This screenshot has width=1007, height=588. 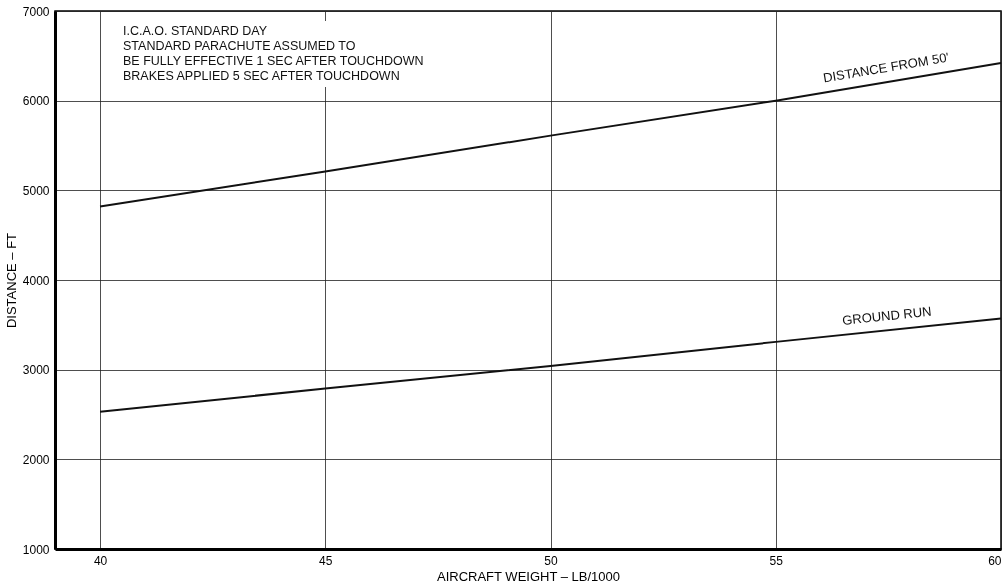 I want to click on y-tick-label: 1000, so click(x=36, y=549).